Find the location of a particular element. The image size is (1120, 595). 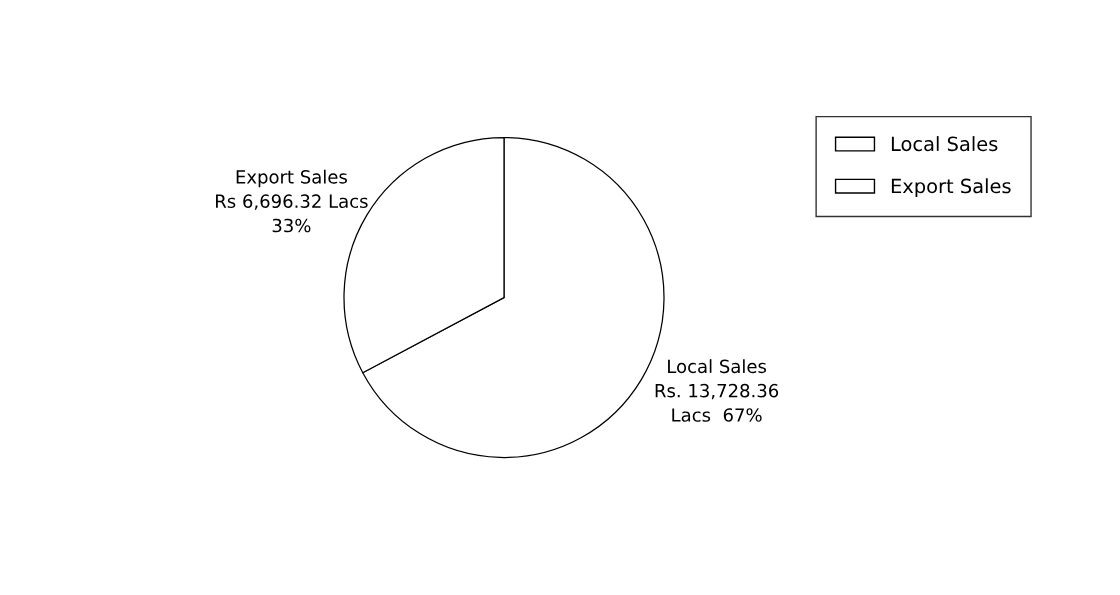

data-label: Local Sales Rs. 13,728.36 Lacs 67% is located at coordinates (717, 390).